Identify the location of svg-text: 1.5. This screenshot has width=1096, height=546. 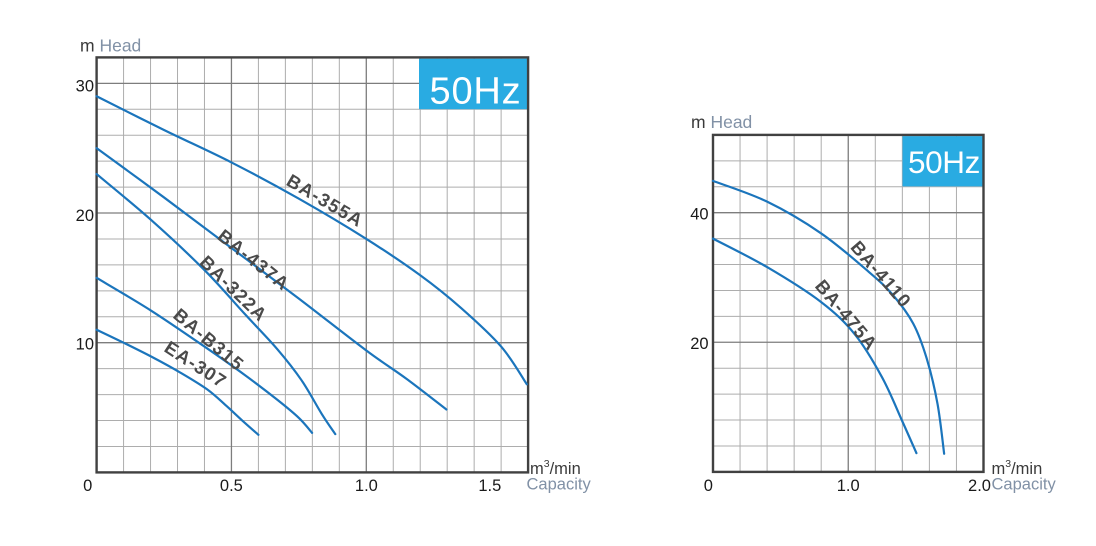
(489, 486).